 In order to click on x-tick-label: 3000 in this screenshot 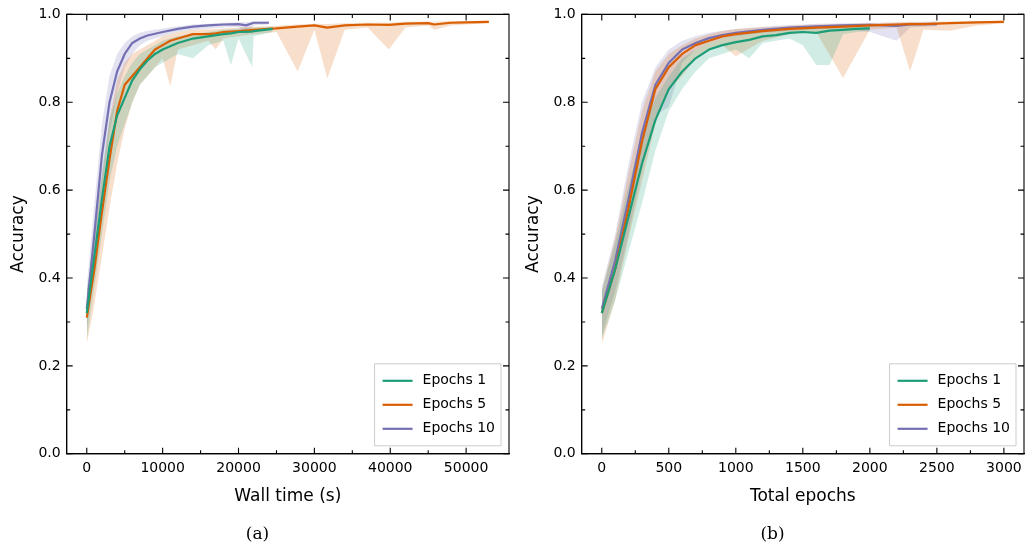, I will do `click(1004, 466)`.